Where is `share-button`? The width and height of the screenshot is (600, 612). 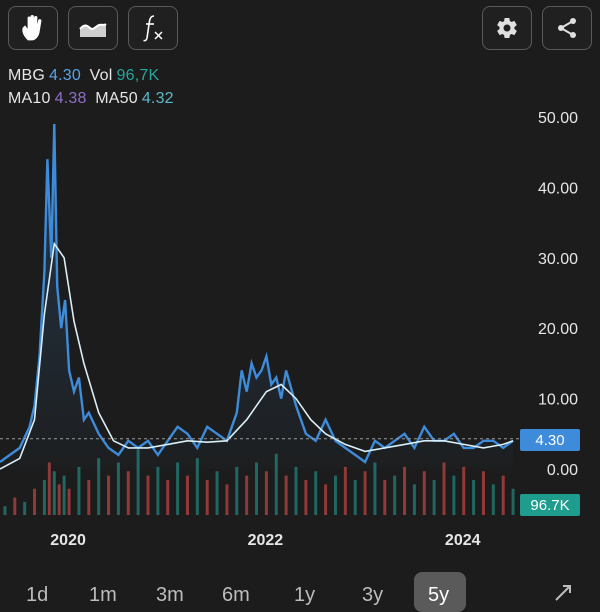
share-button is located at coordinates (567, 28).